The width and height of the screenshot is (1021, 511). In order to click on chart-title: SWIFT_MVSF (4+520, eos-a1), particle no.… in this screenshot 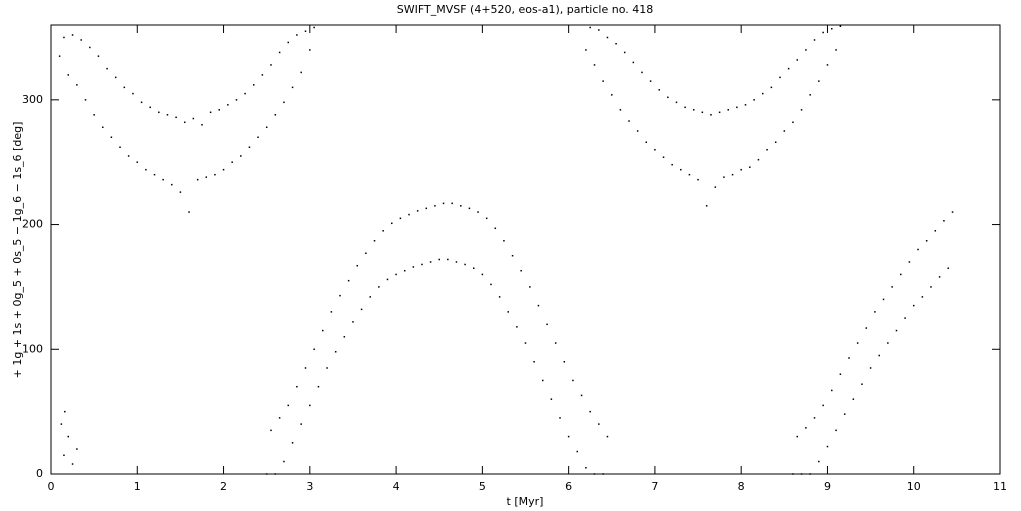, I will do `click(525, 9)`.